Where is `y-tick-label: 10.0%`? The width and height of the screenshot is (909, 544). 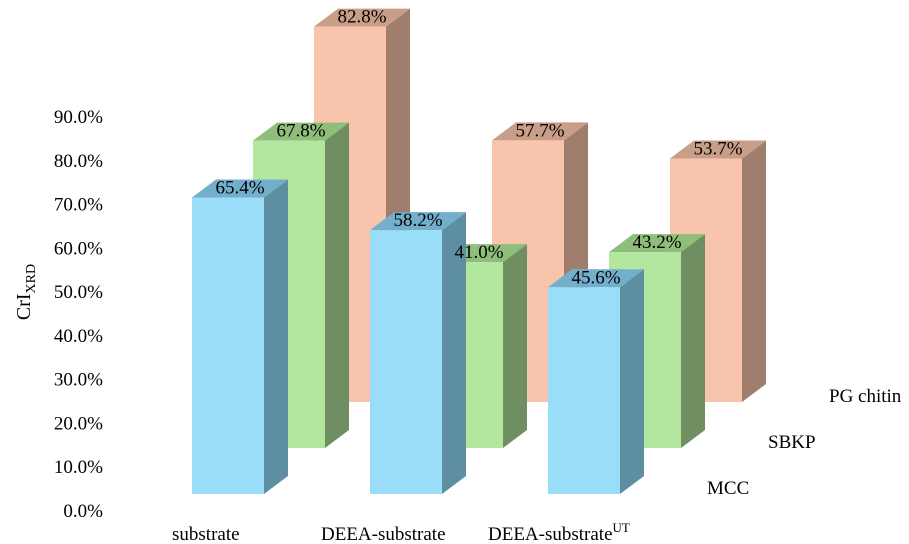
y-tick-label: 10.0% is located at coordinates (78, 467).